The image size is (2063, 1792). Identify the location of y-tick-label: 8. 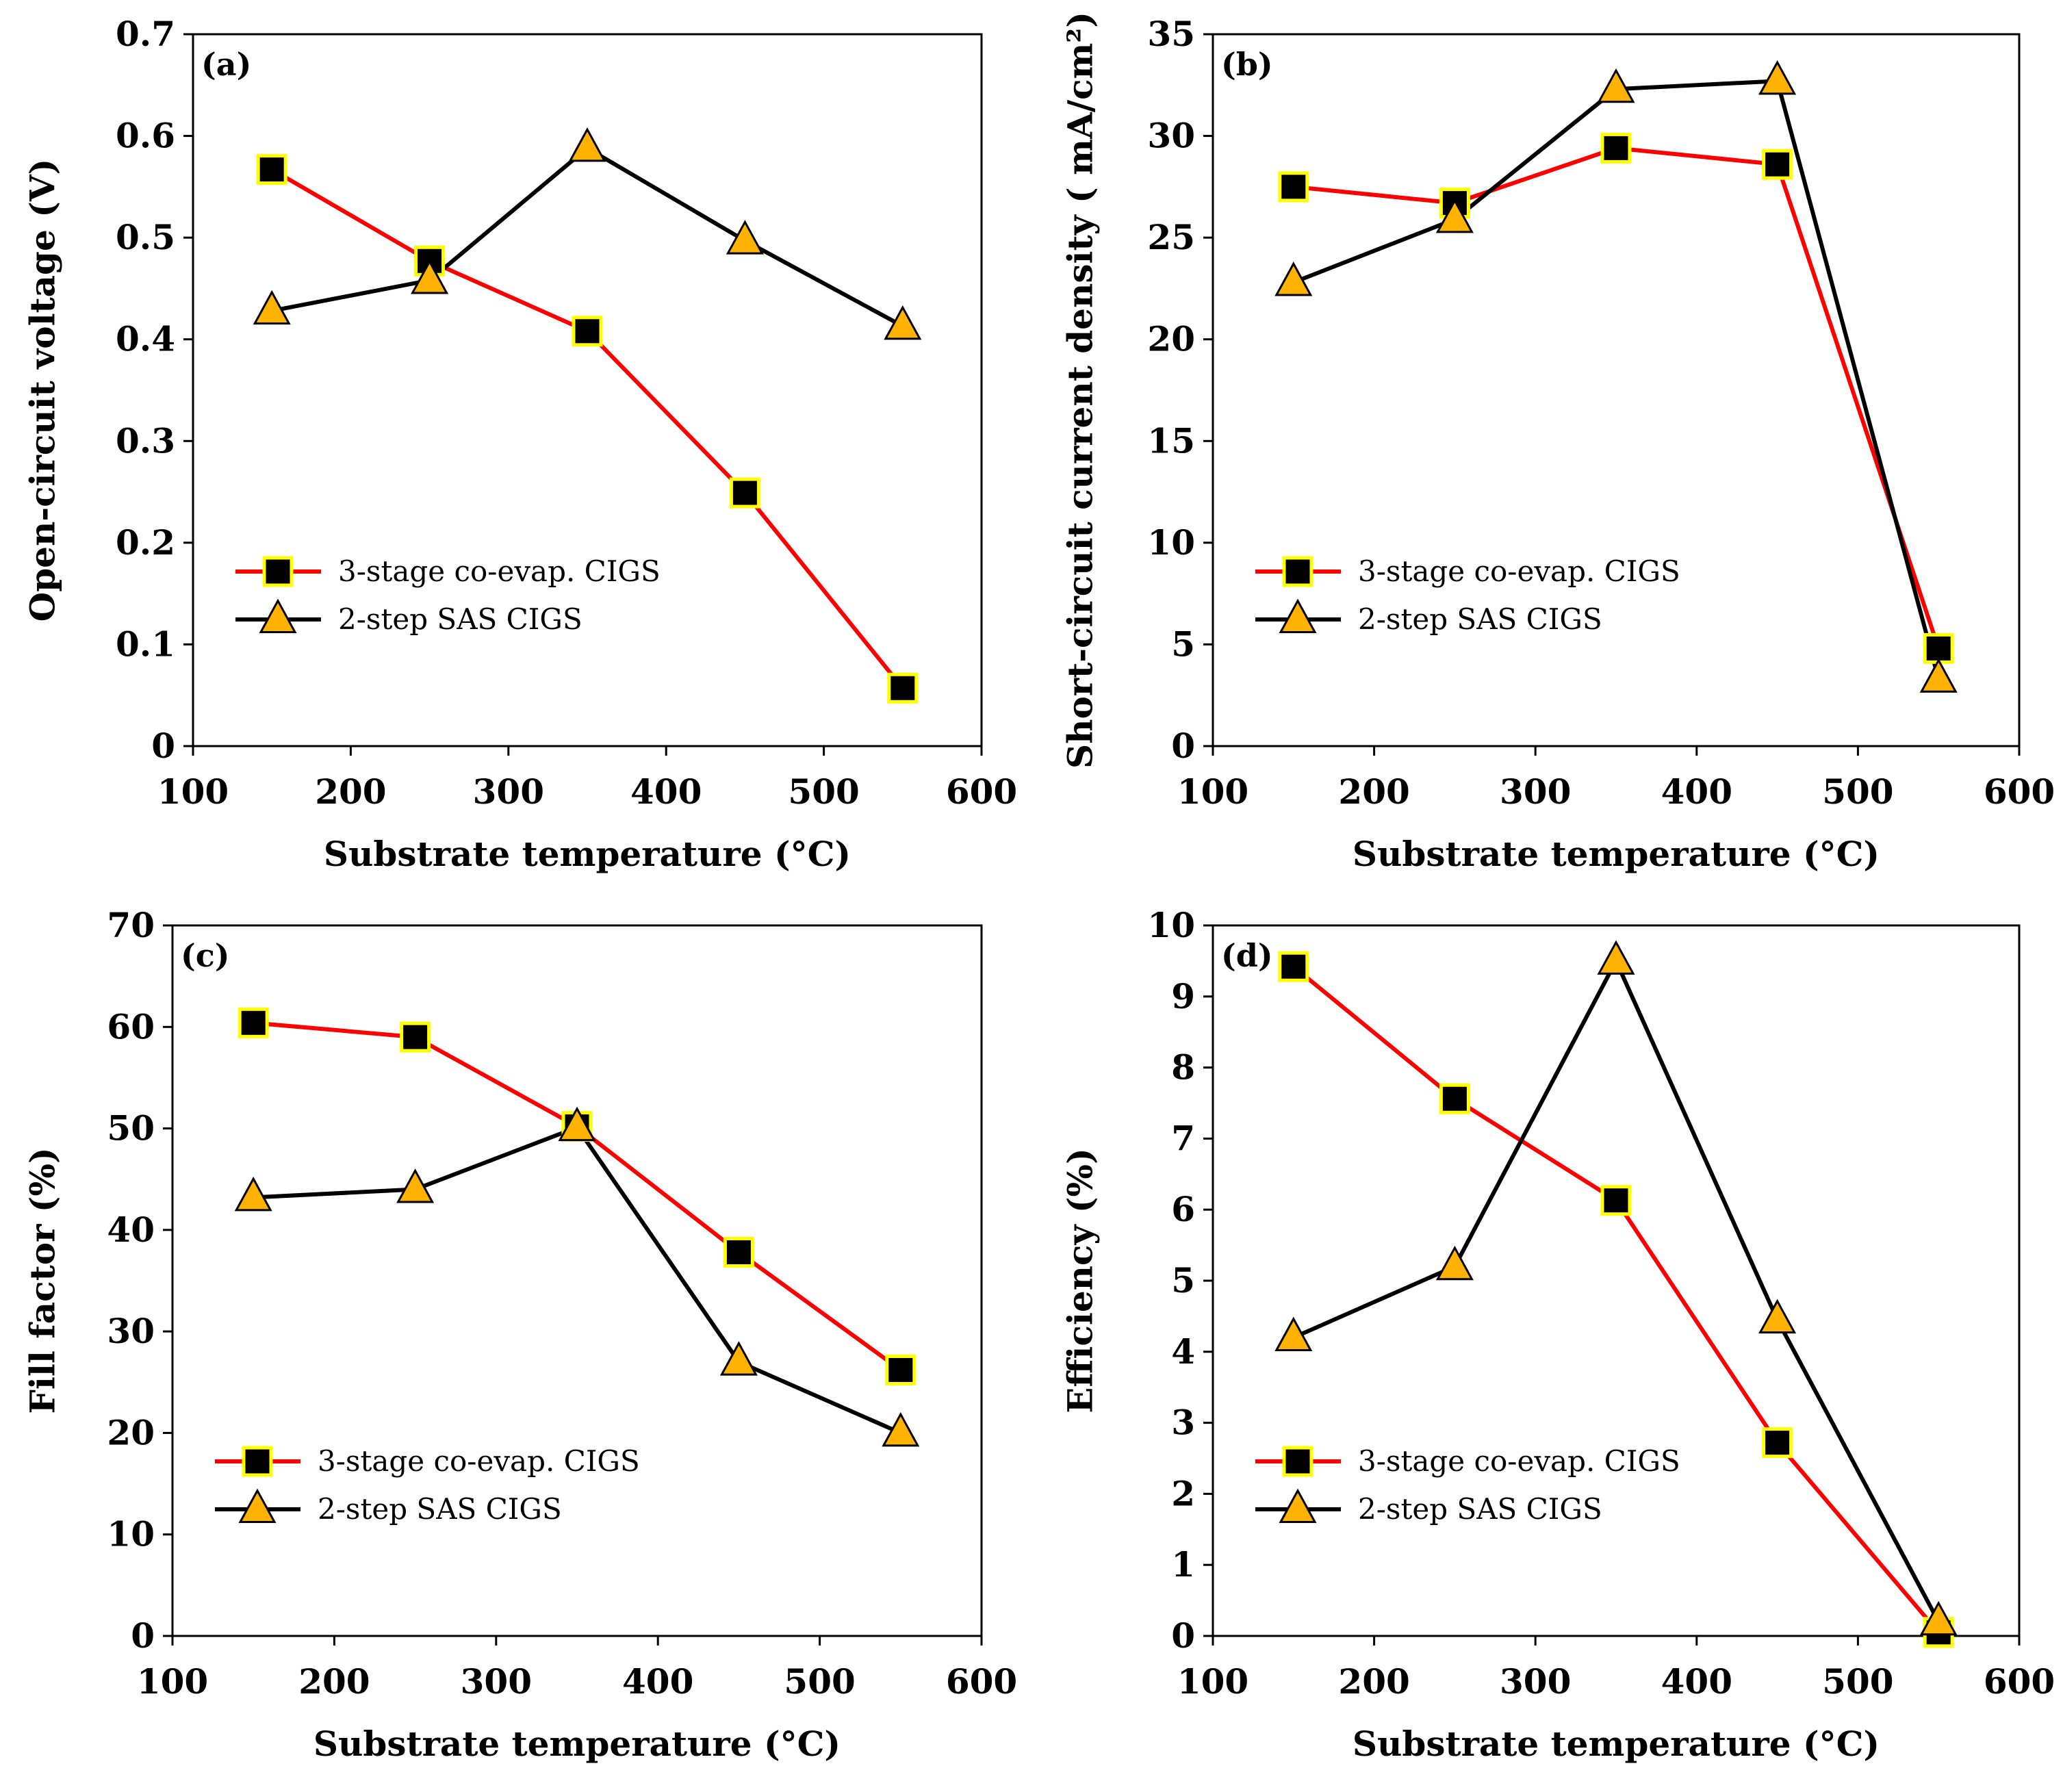
(1183, 1067).